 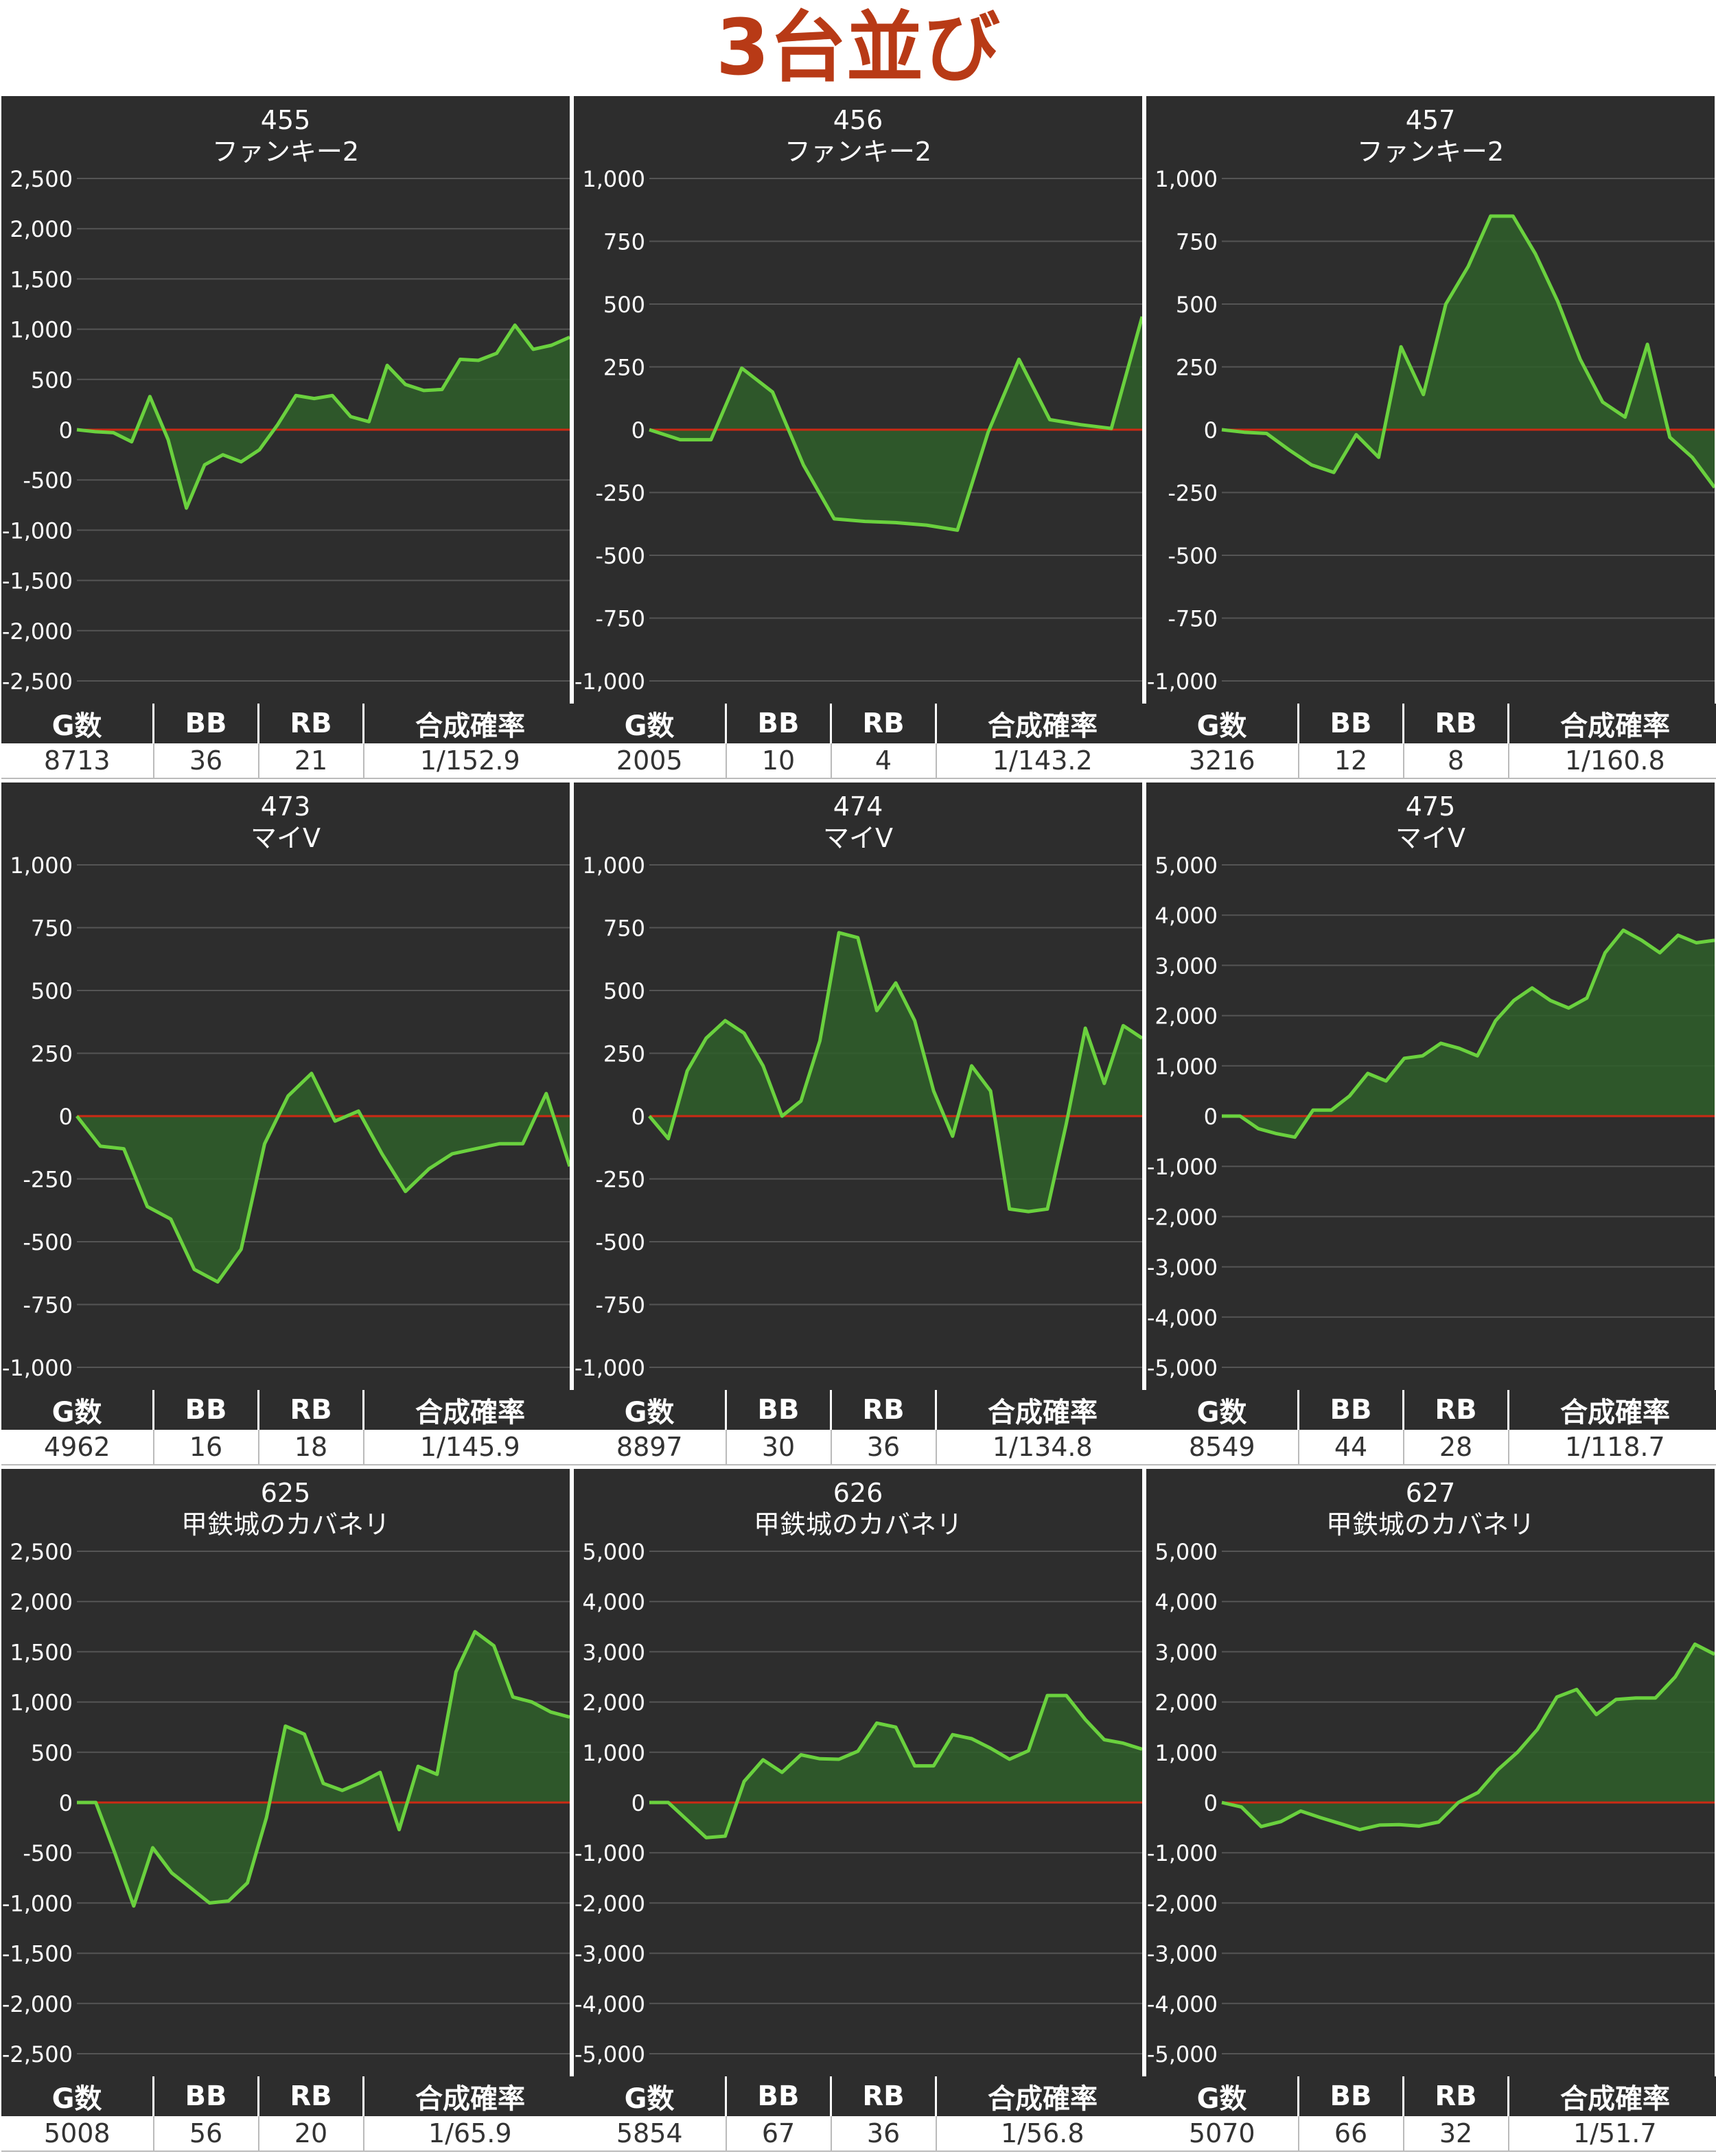 What do you see at coordinates (858, 806) in the screenshot?
I see `machine-number: 474` at bounding box center [858, 806].